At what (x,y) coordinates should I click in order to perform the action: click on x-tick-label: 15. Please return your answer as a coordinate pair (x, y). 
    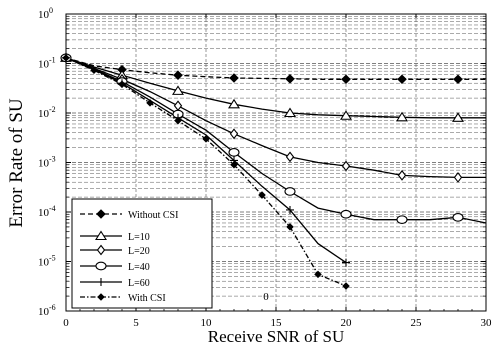
    Looking at the image, I should click on (277, 323).